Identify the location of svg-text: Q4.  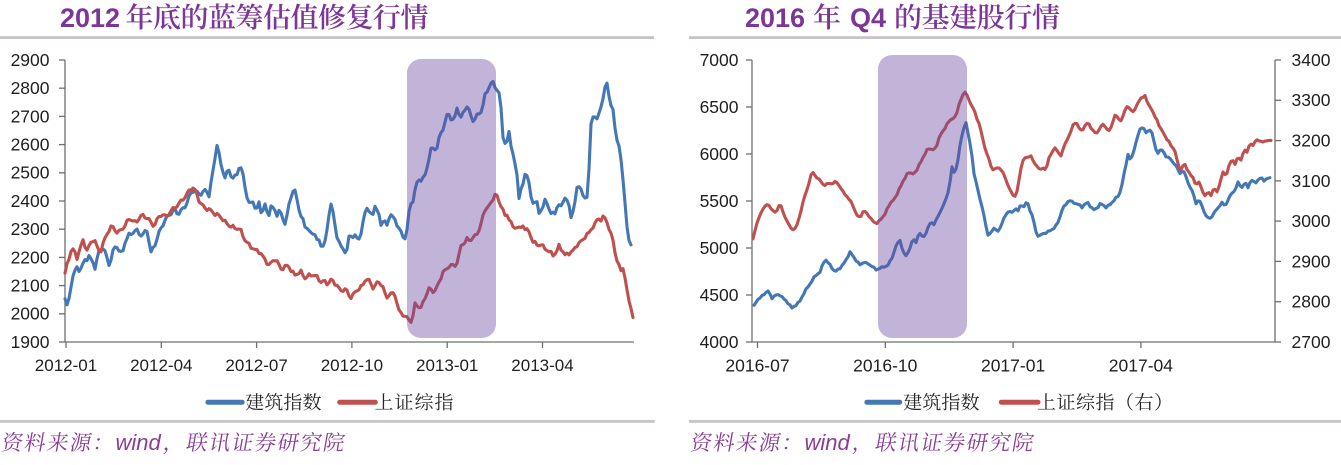
(868, 18).